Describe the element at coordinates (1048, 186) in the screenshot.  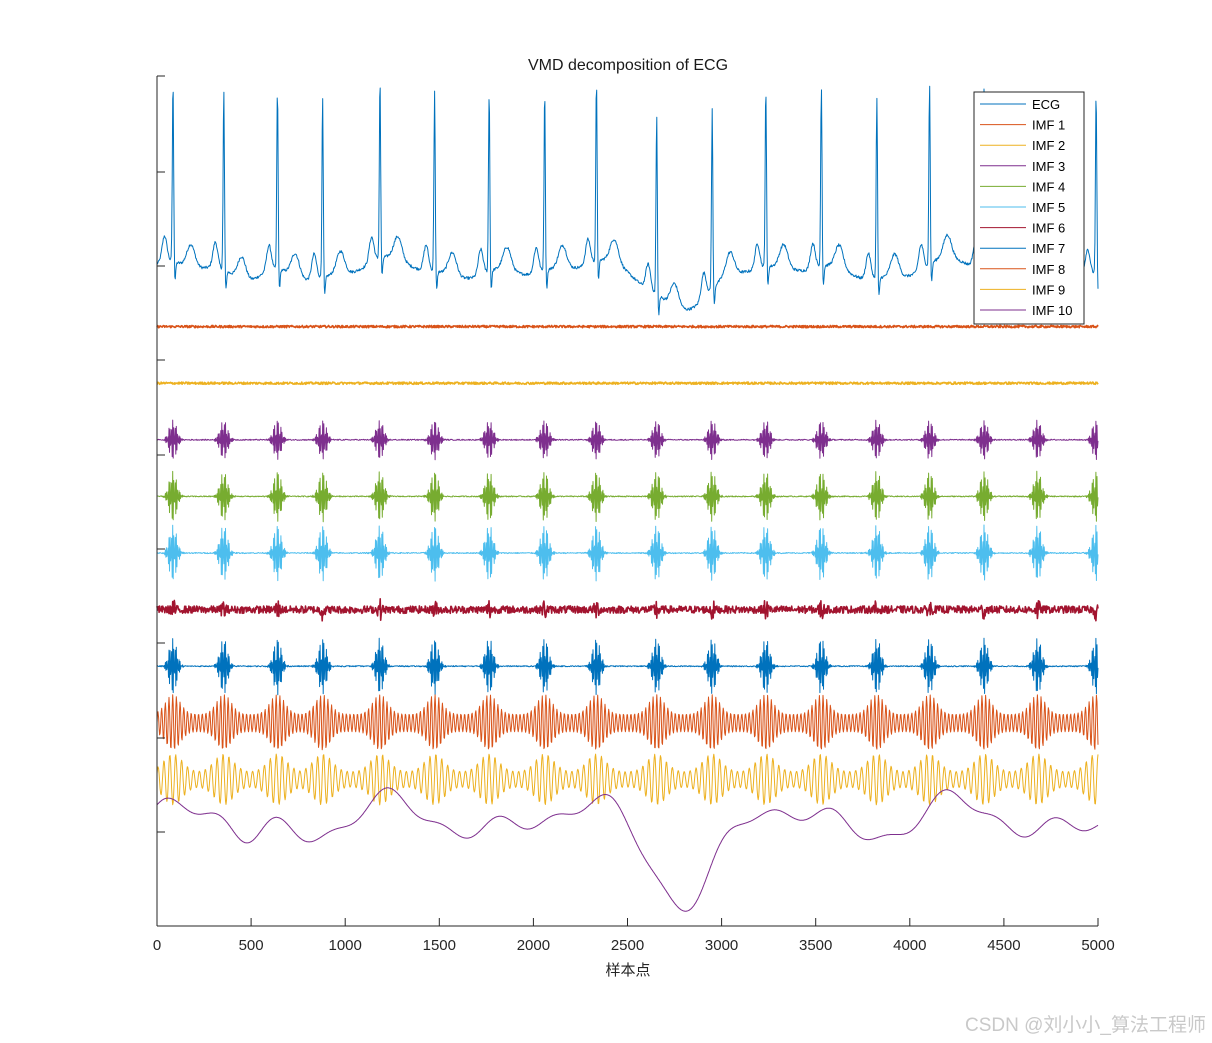
I see `legend-label: IMF 4` at that location.